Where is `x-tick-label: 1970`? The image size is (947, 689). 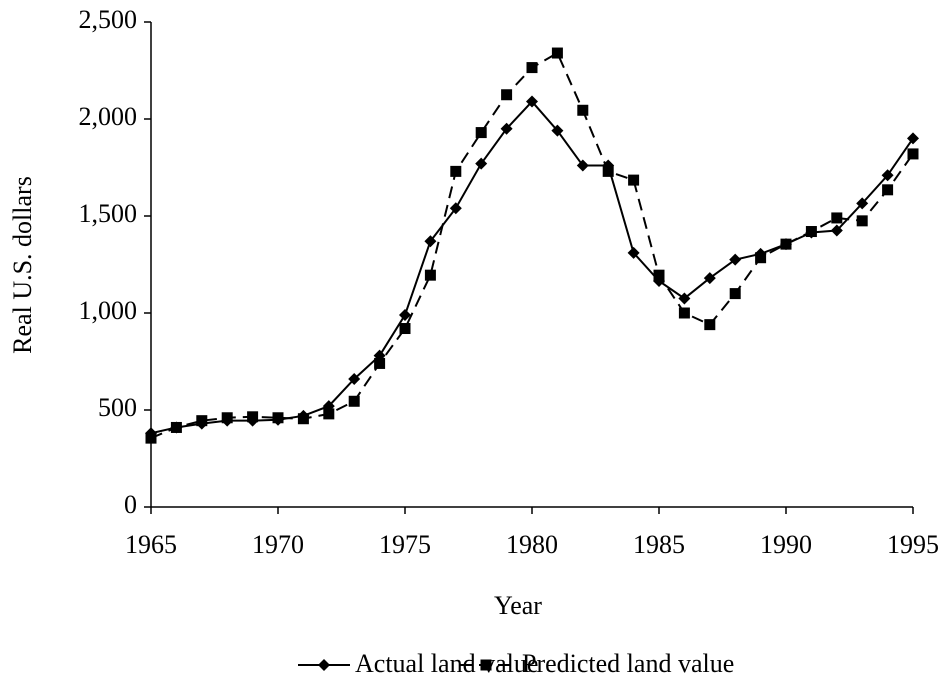 x-tick-label: 1970 is located at coordinates (278, 544).